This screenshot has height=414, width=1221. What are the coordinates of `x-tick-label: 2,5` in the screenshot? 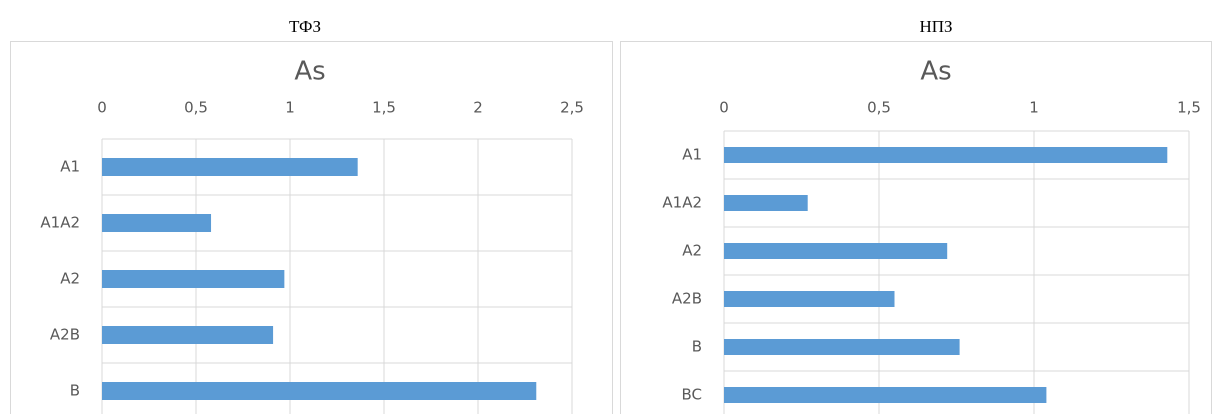 It's located at (572, 108).